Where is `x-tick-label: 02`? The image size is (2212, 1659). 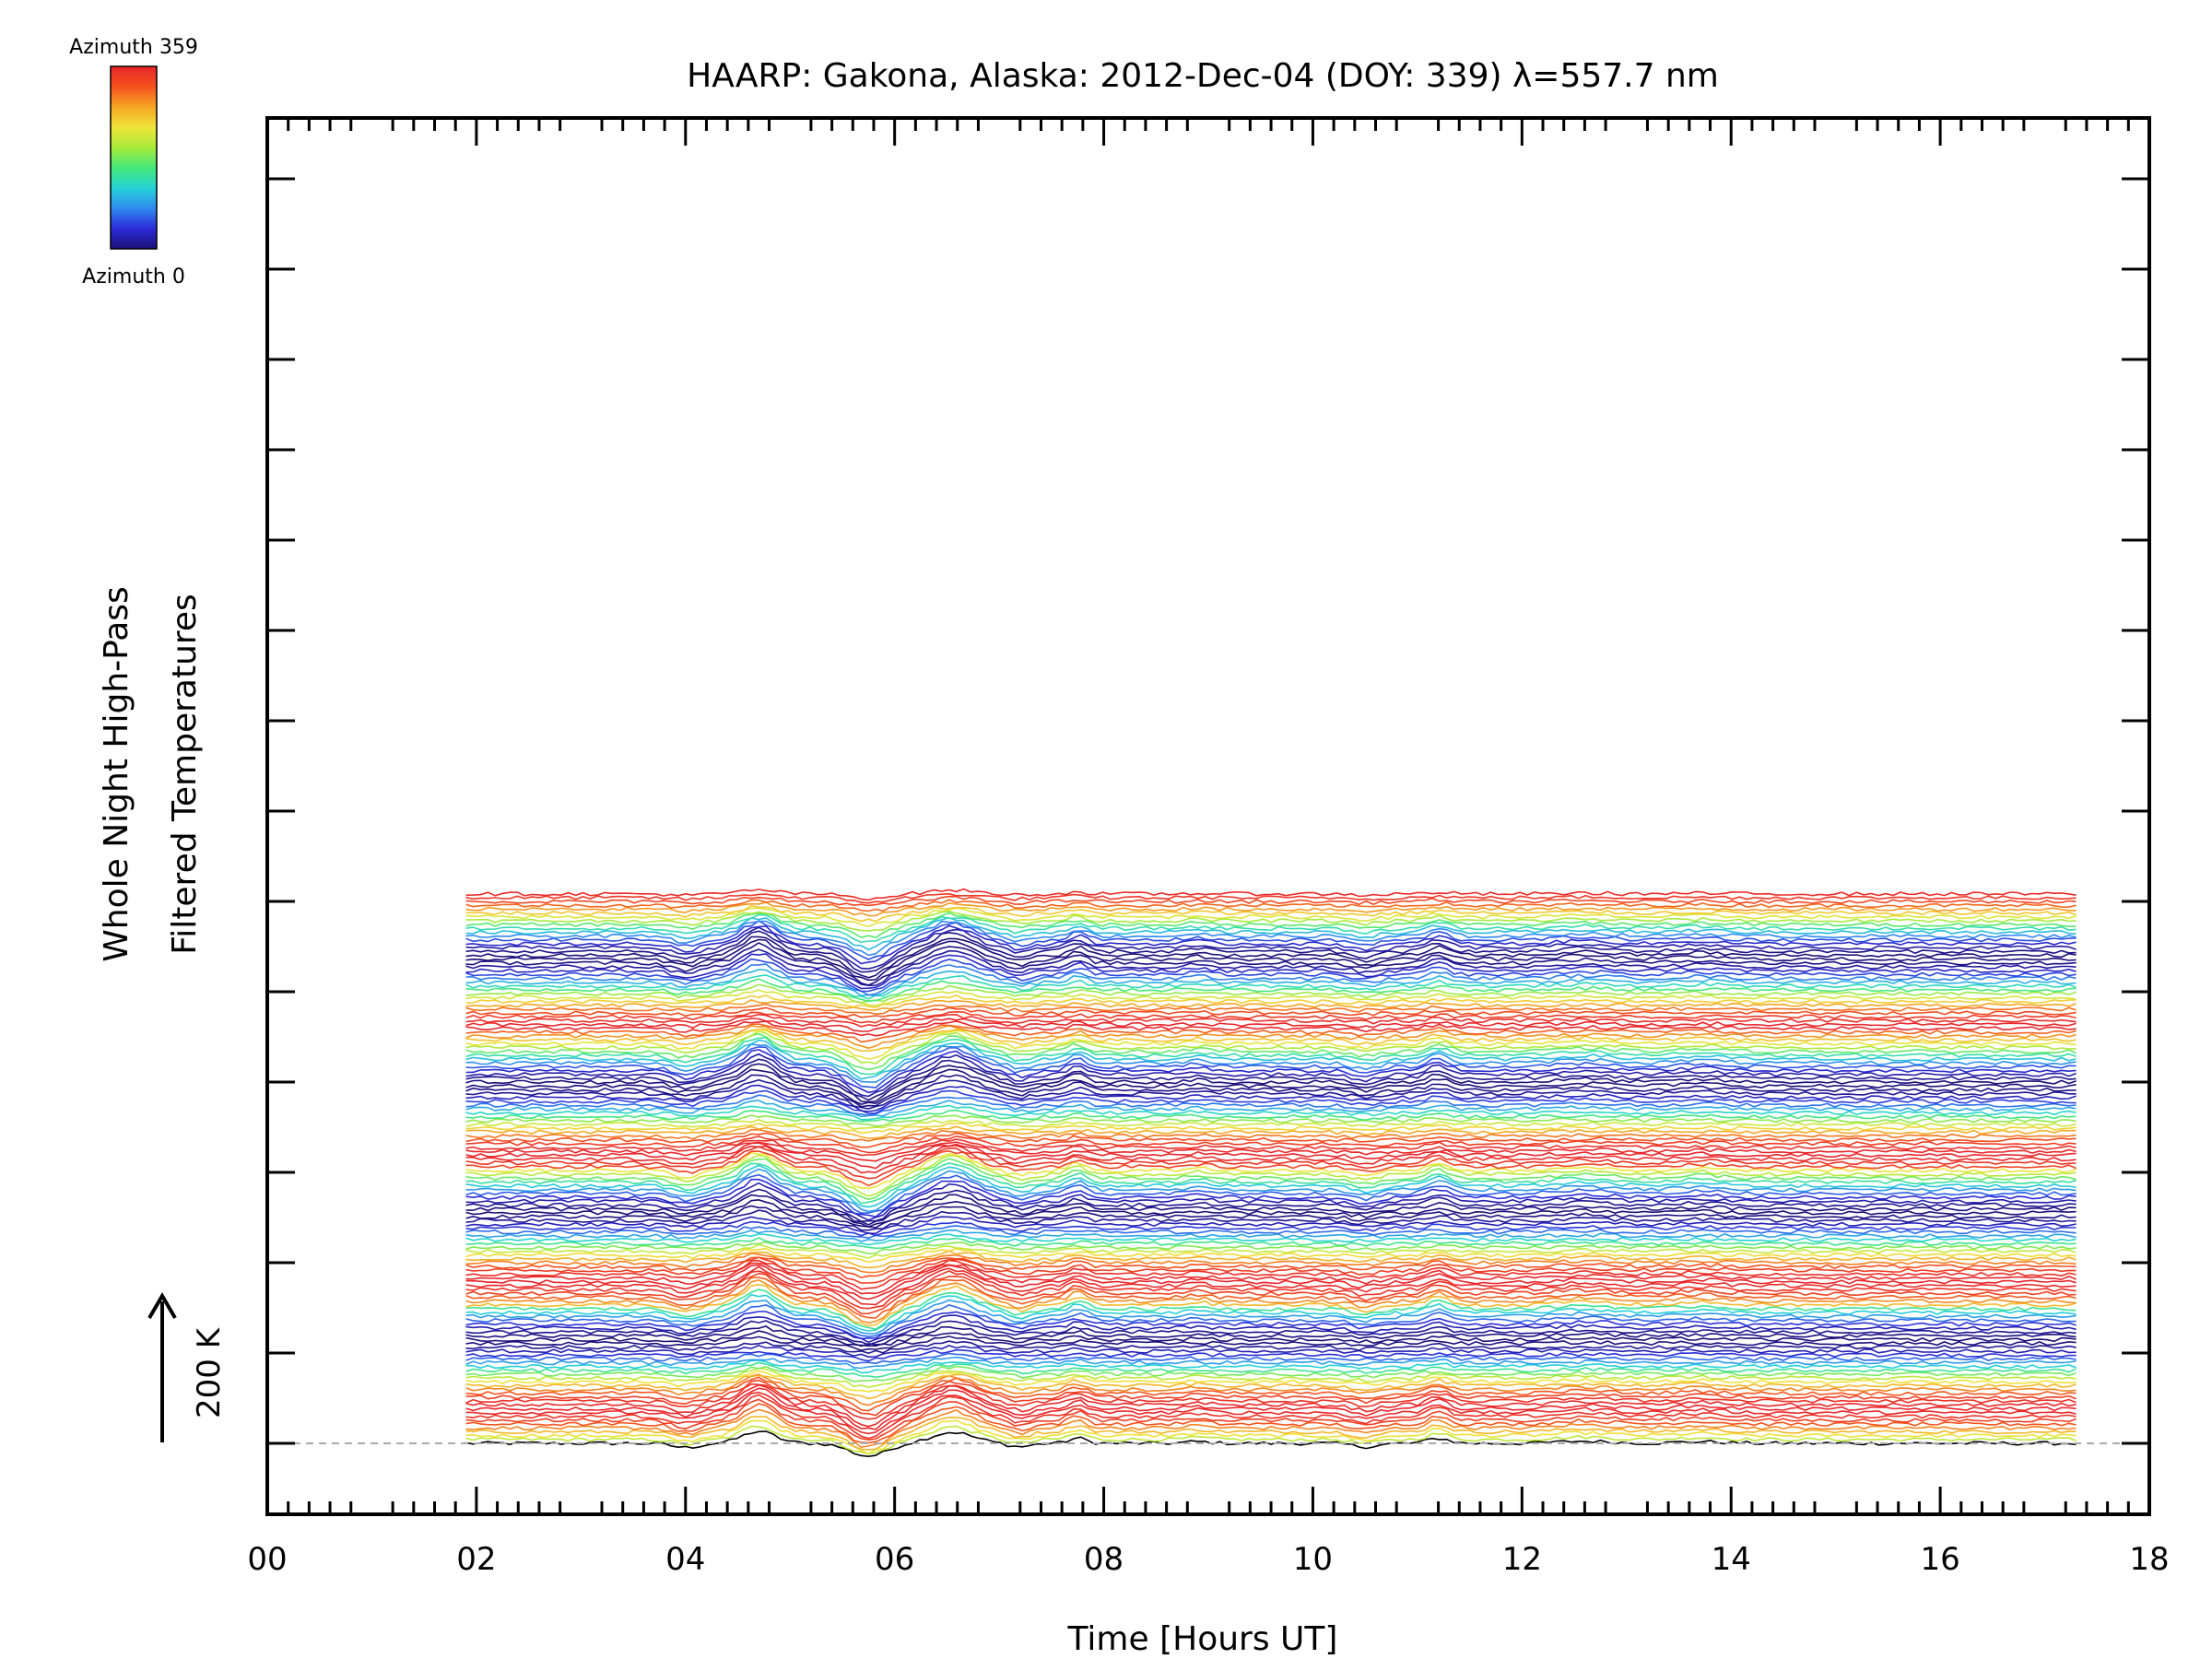
x-tick-label: 02 is located at coordinates (476, 1559).